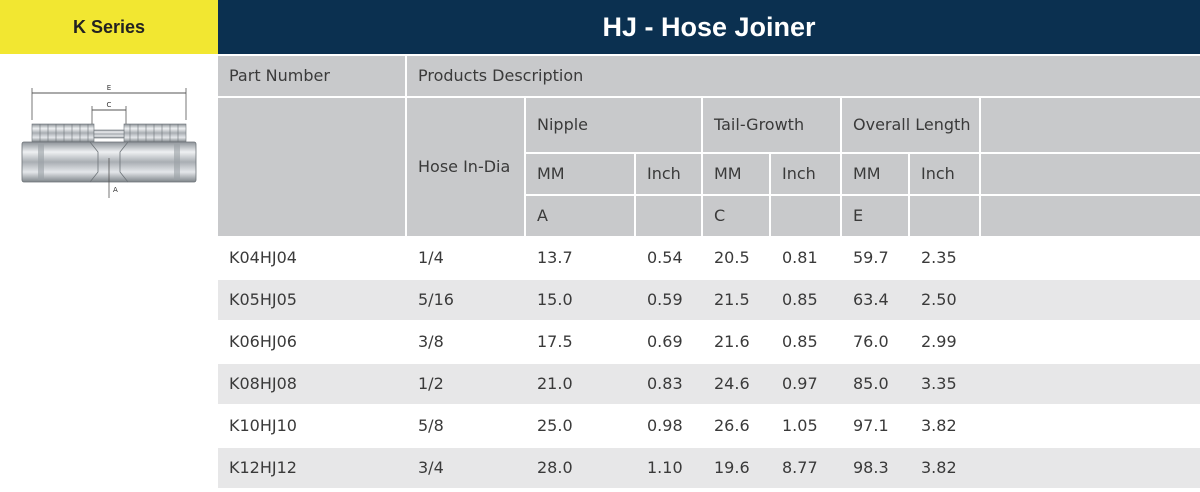 The width and height of the screenshot is (1200, 492). Describe the element at coordinates (737, 175) in the screenshot. I see `header-tail-mm: MM` at that location.